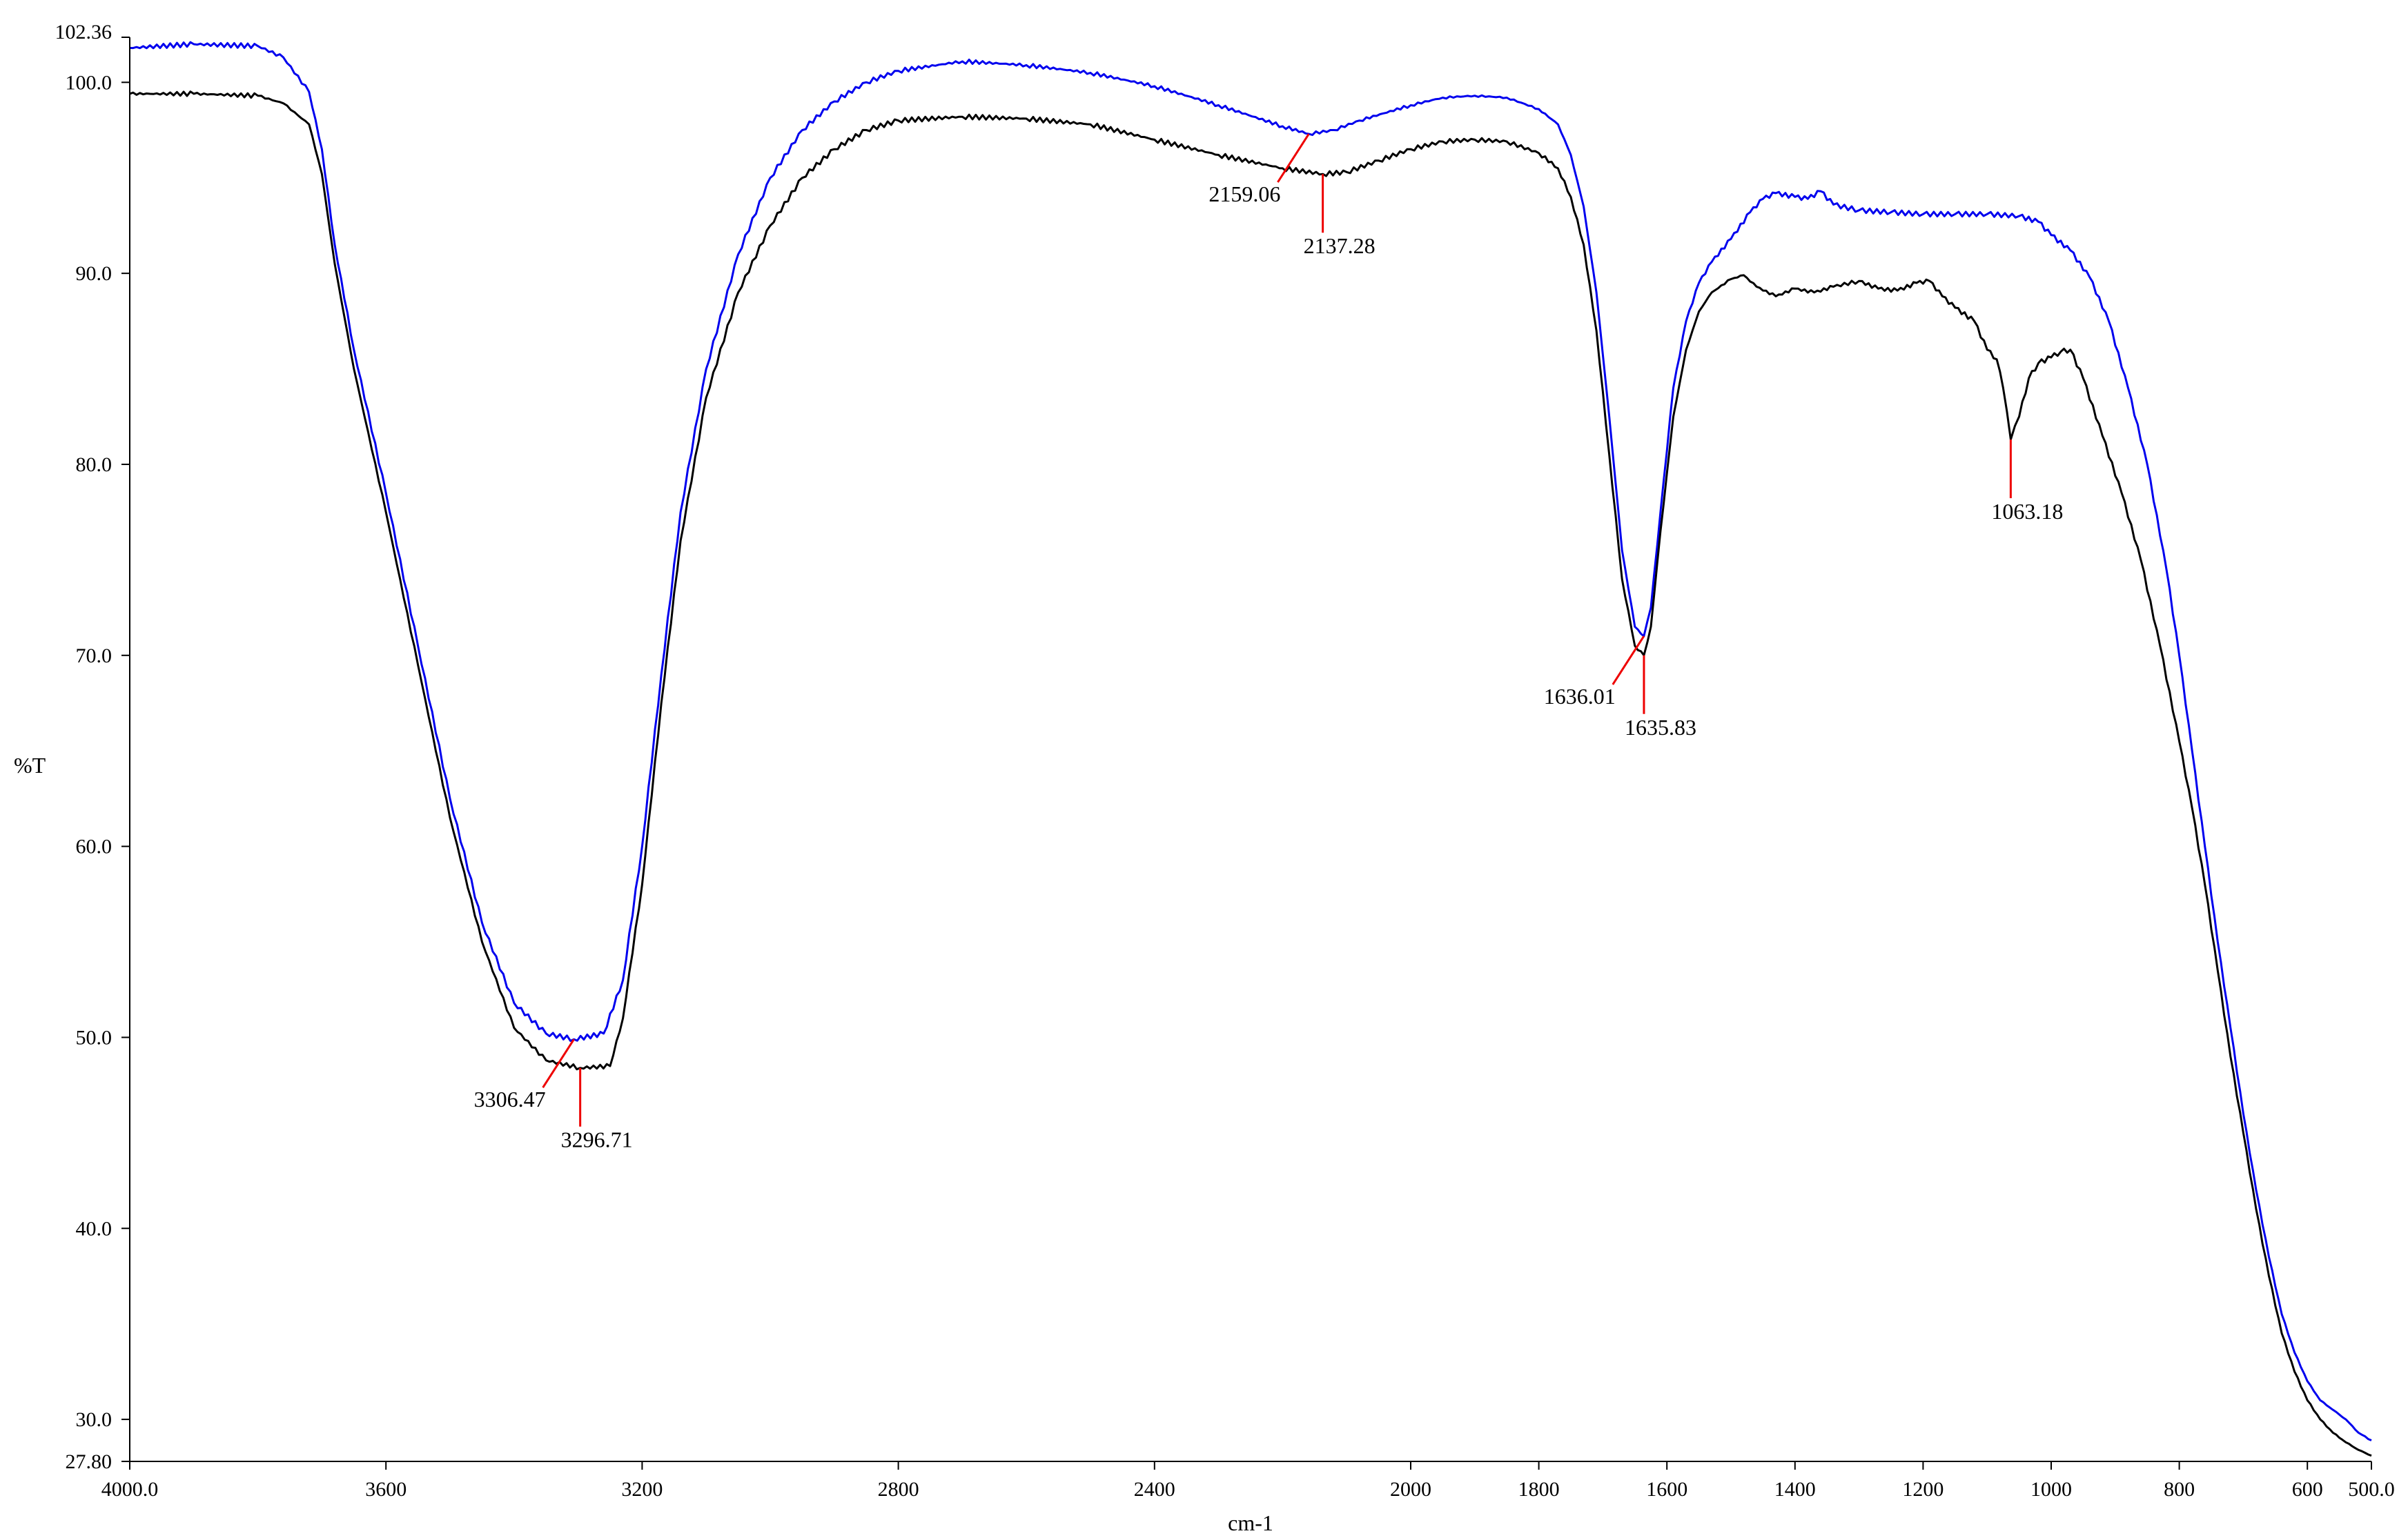 The width and height of the screenshot is (2408, 1538). Describe the element at coordinates (1660, 728) in the screenshot. I see `peak-label: 1635.83` at that location.